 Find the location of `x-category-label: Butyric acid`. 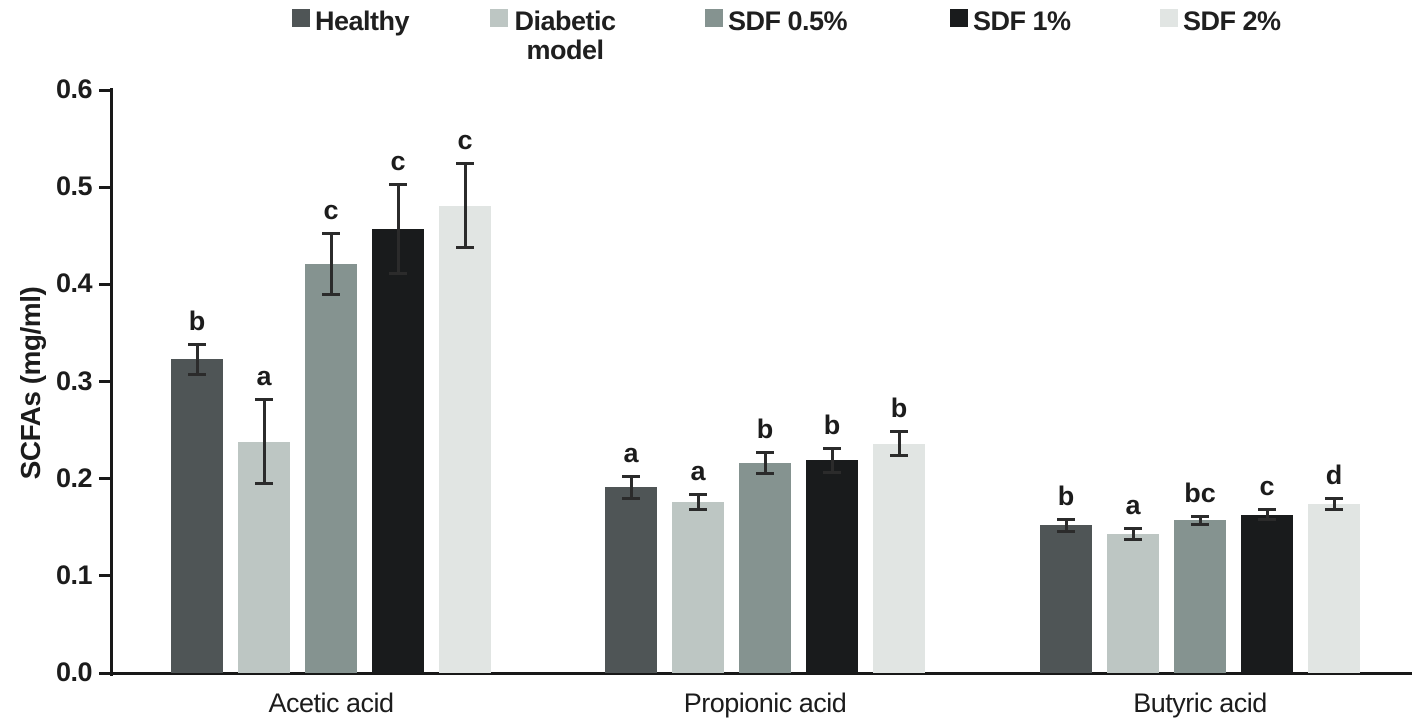

x-category-label: Butyric acid is located at coordinates (1200, 703).